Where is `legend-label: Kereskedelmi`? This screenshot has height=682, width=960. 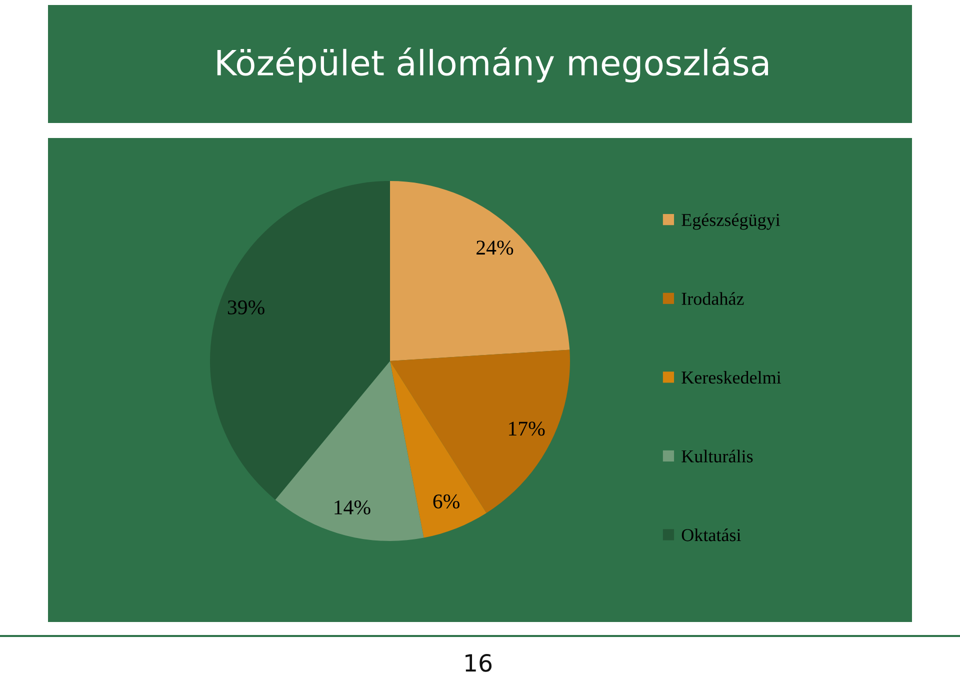 legend-label: Kereskedelmi is located at coordinates (732, 377).